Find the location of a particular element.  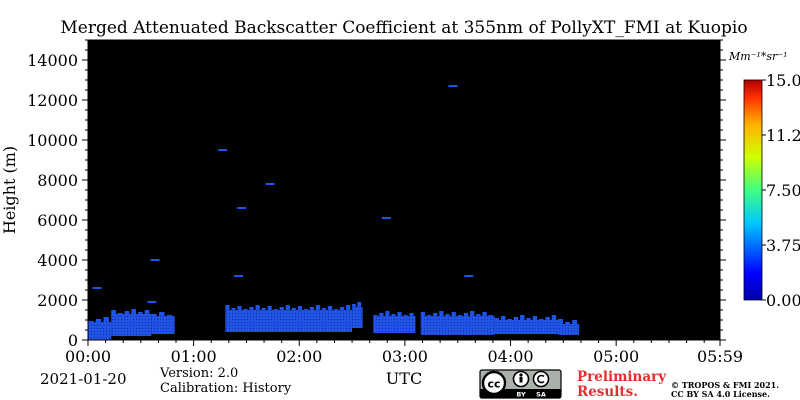

by-text: BY is located at coordinates (521, 395).